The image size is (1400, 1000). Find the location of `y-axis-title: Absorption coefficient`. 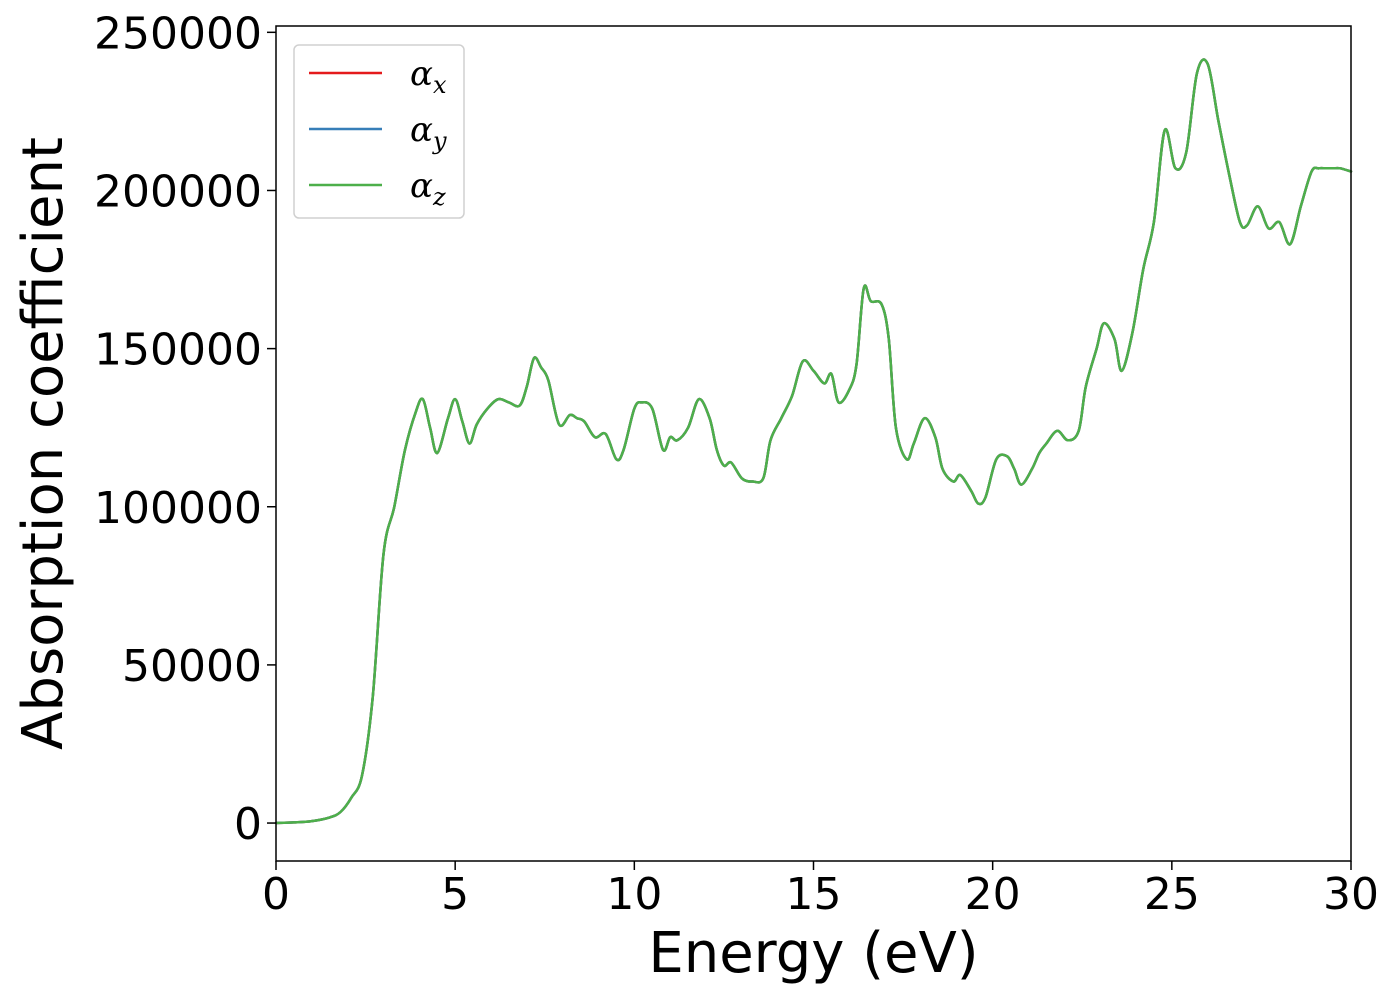

y-axis-title: Absorption coefficient is located at coordinates (43, 443).